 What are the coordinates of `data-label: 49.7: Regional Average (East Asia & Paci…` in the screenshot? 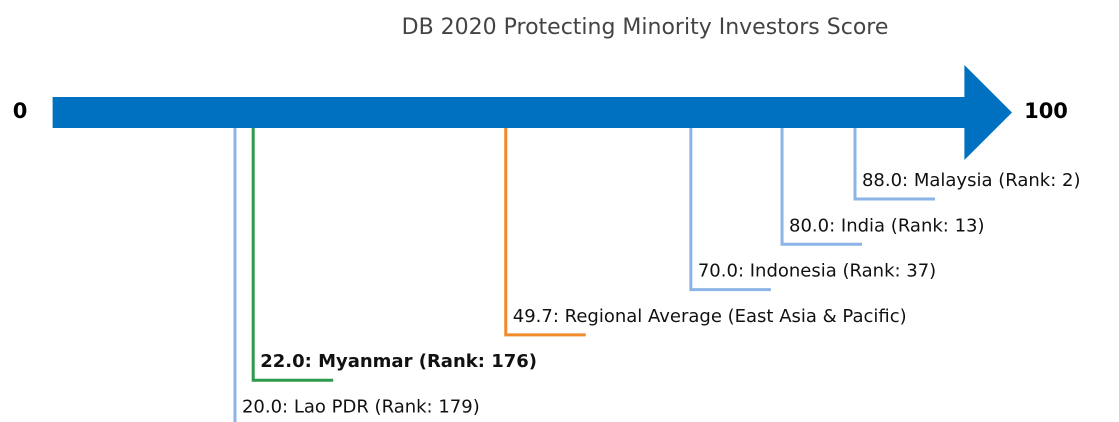 It's located at (710, 316).